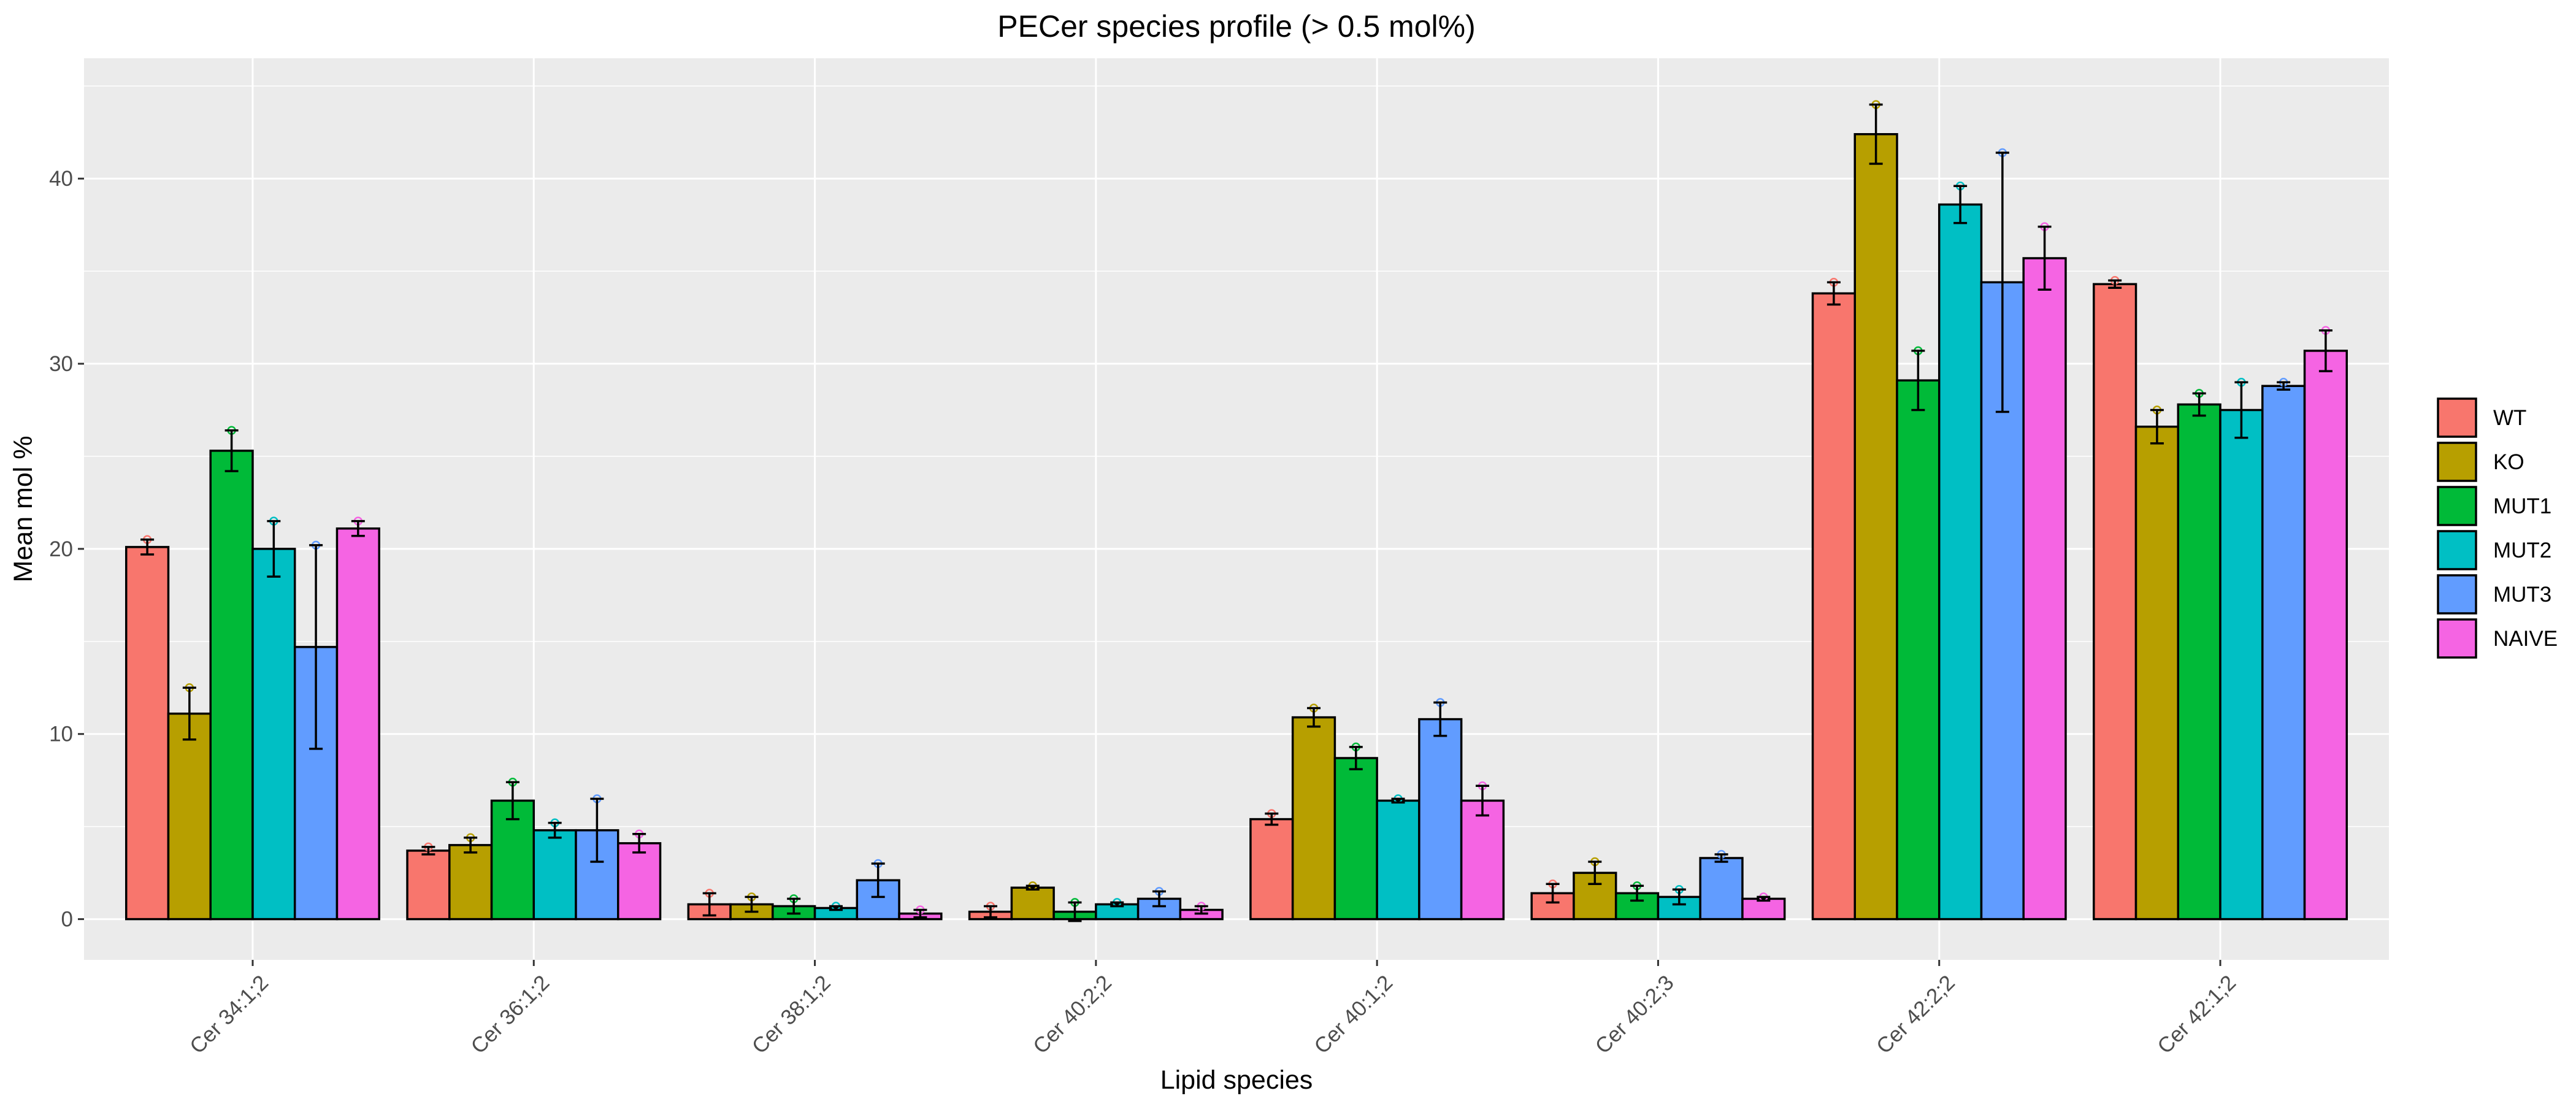 The width and height of the screenshot is (2576, 1104). Describe the element at coordinates (61, 364) in the screenshot. I see `y-tick-label: 30` at that location.